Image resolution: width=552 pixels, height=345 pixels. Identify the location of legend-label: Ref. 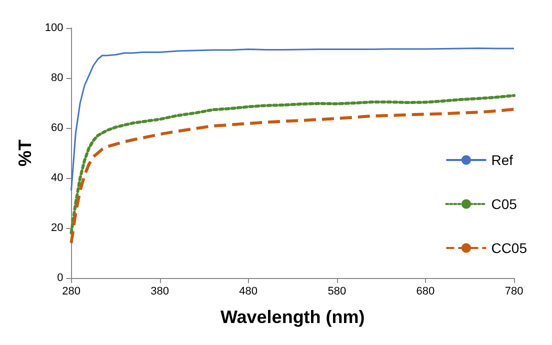
(502, 160).